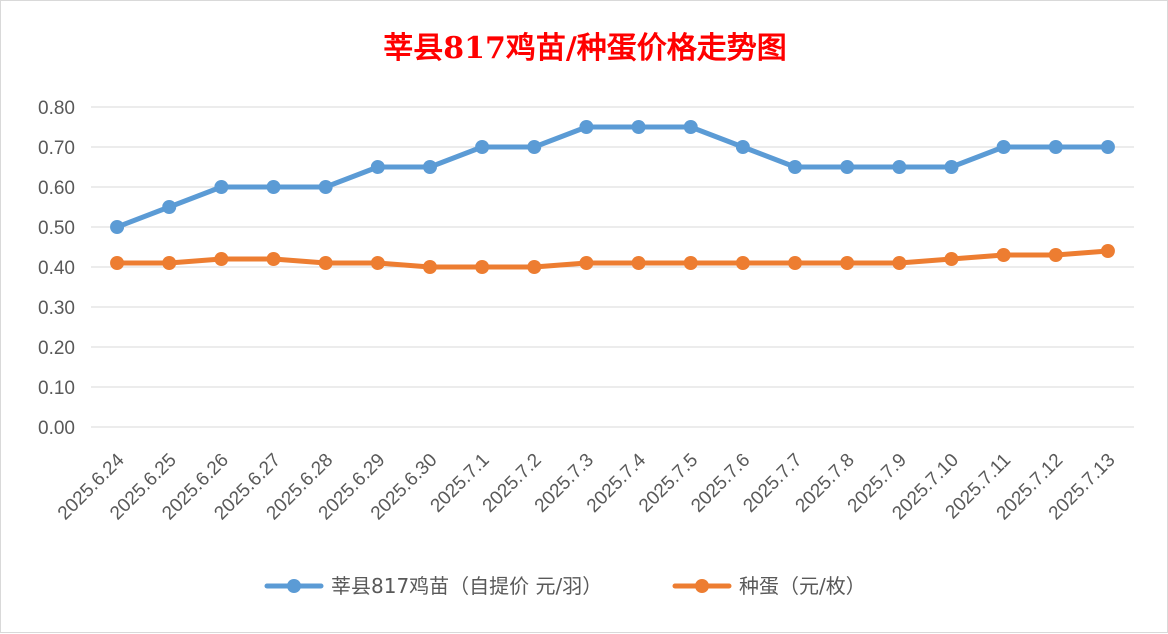 The height and width of the screenshot is (634, 1168). What do you see at coordinates (56, 148) in the screenshot?
I see `y-tick-label: 0.70` at bounding box center [56, 148].